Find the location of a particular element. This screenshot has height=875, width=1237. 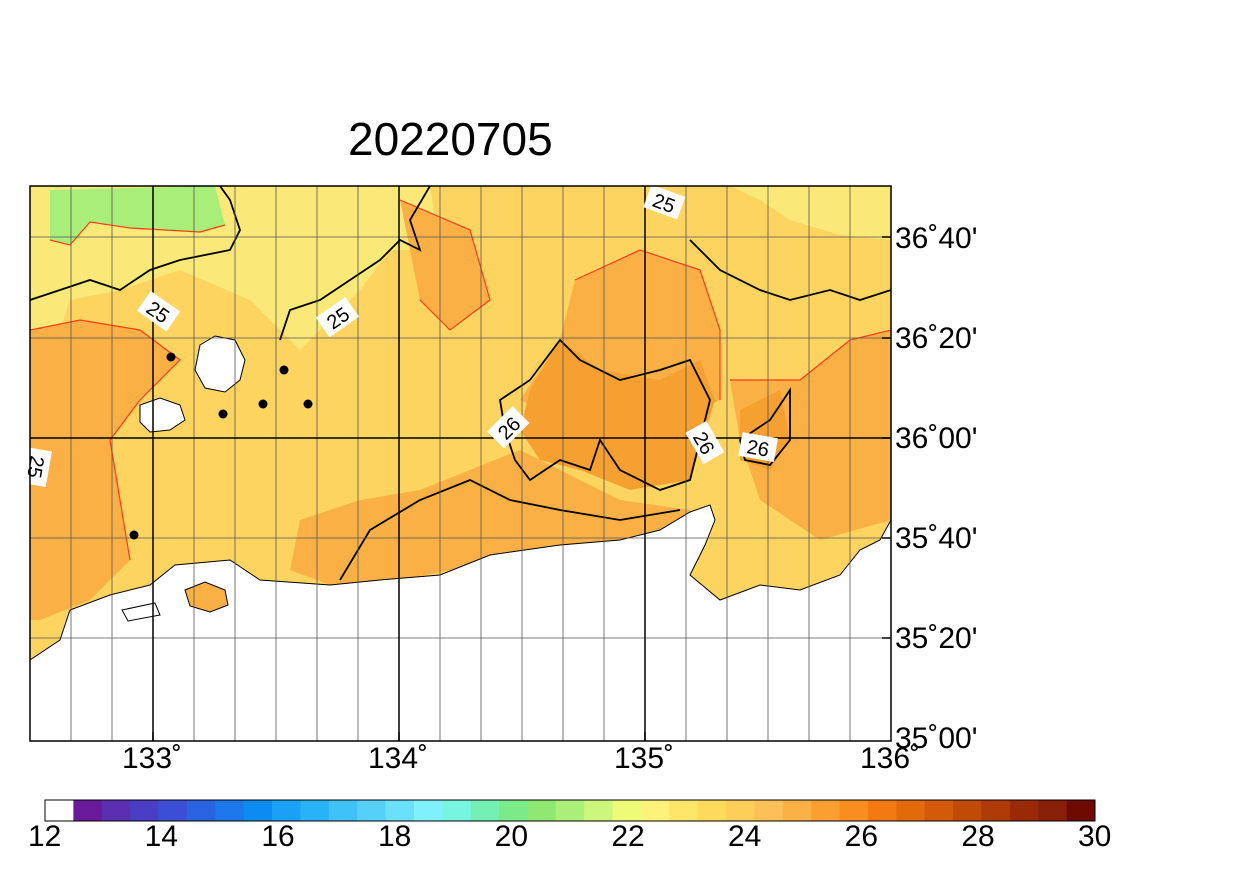

green-region is located at coordinates (137, 215).